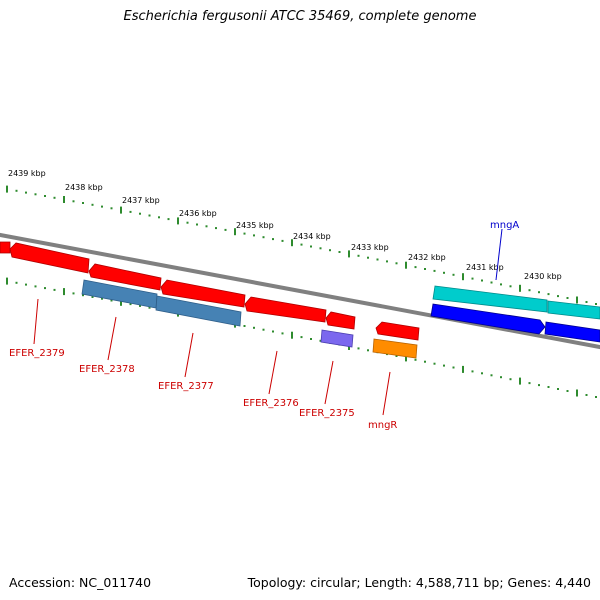  Describe the element at coordinates (27, 173) in the screenshot. I see `scale-label: 2439 kbp` at that location.